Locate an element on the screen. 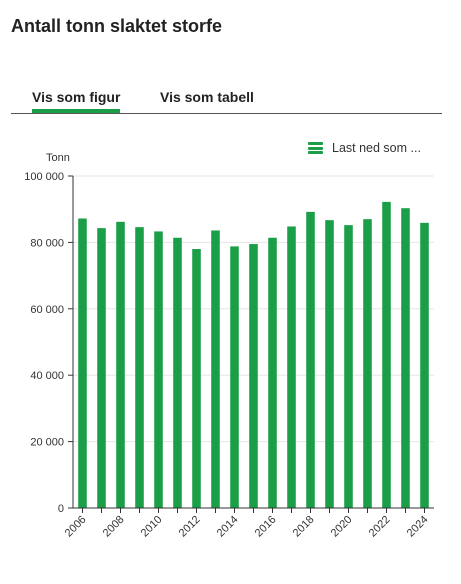  x-tick-label: 2022 is located at coordinates (380, 527).